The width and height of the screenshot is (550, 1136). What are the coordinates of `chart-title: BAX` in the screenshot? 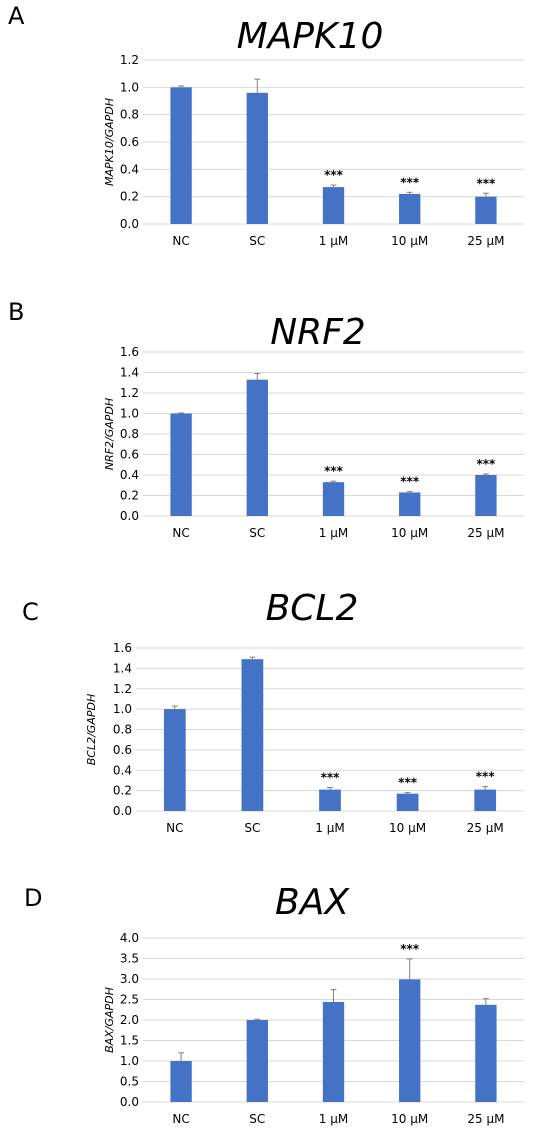 It's located at (312, 902).